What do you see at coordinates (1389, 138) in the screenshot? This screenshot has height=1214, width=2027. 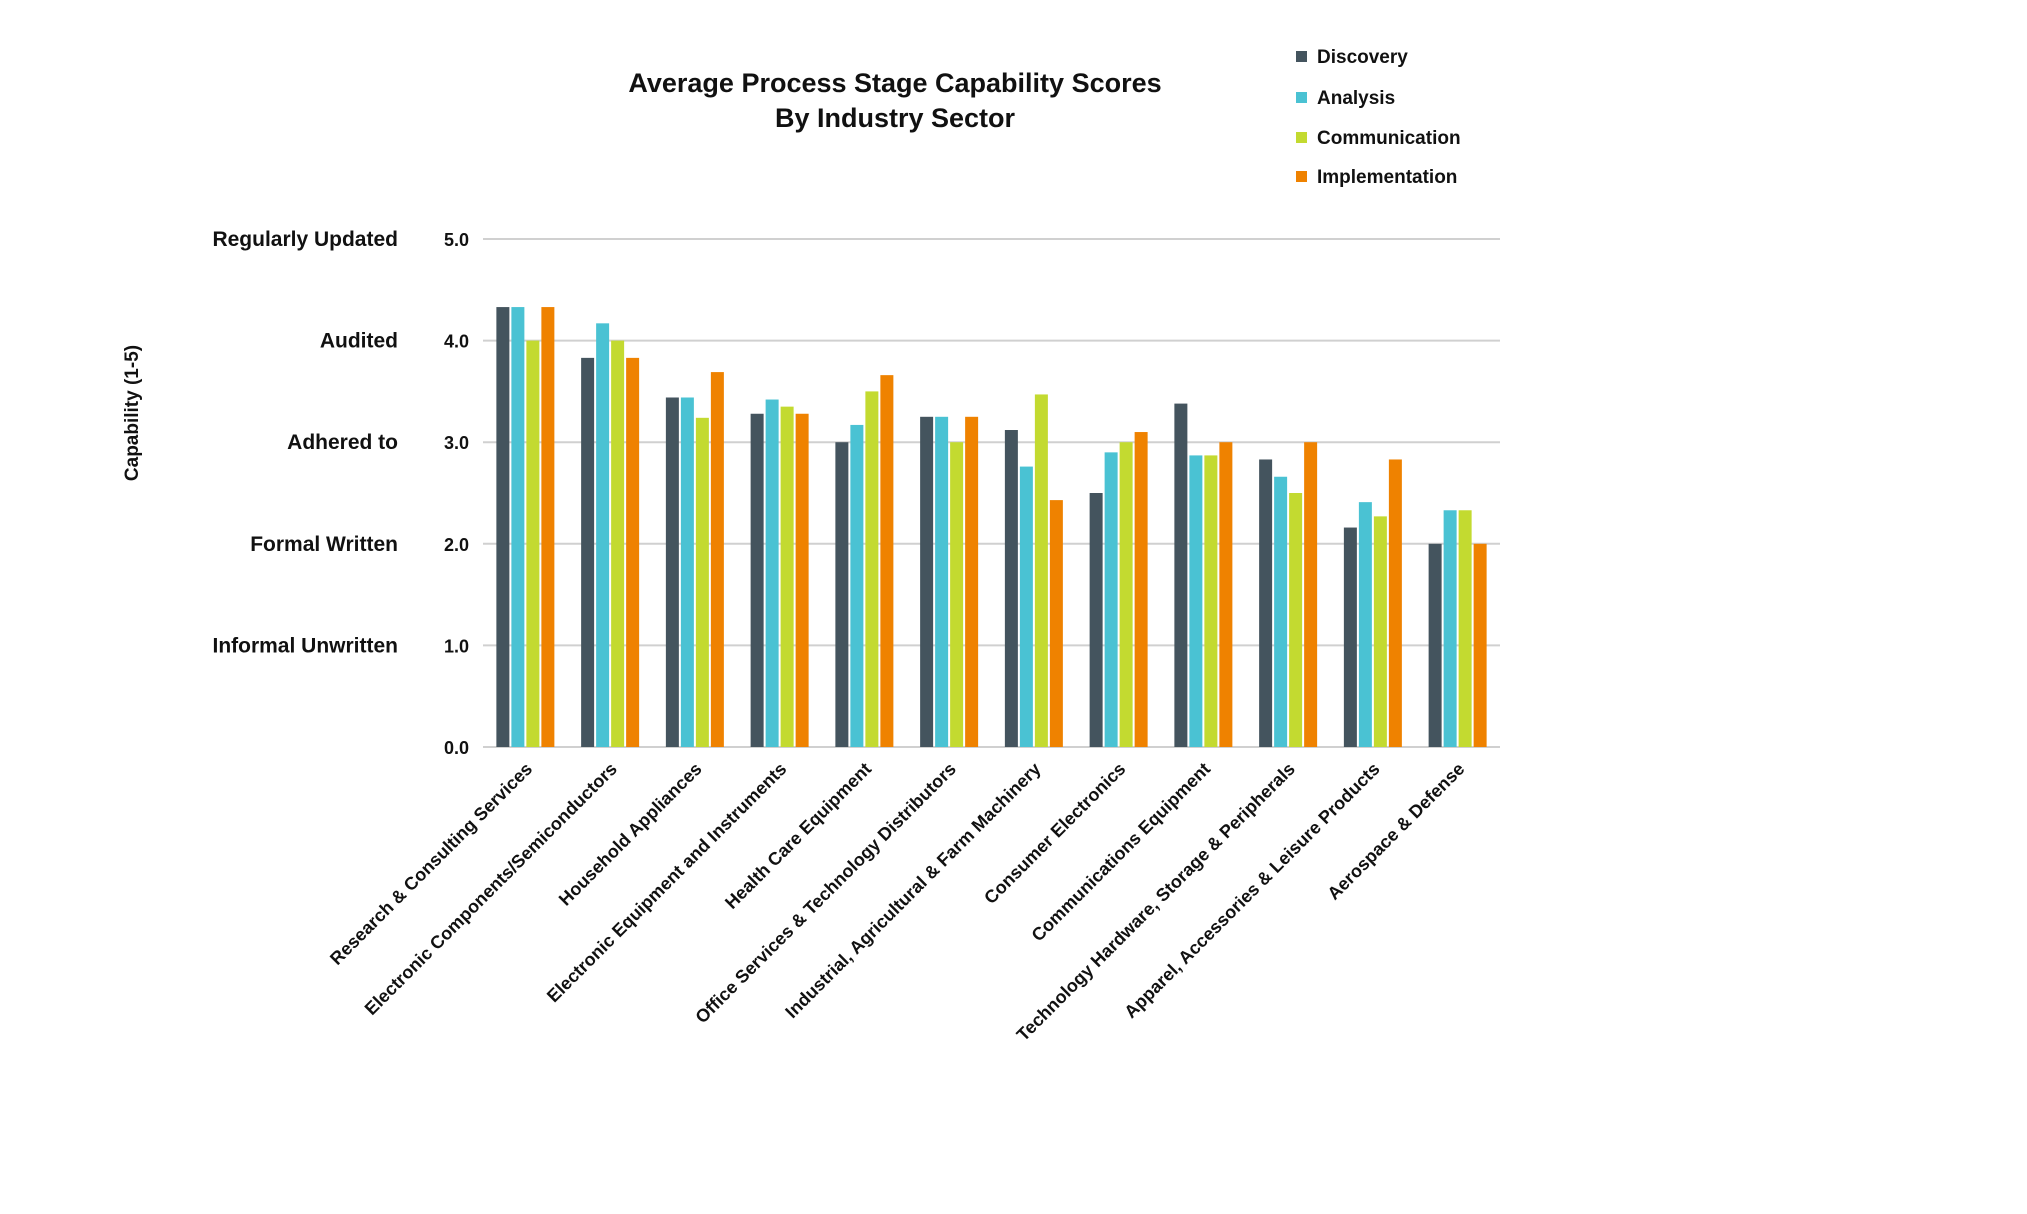 I see `legend-label: Communication` at bounding box center [1389, 138].